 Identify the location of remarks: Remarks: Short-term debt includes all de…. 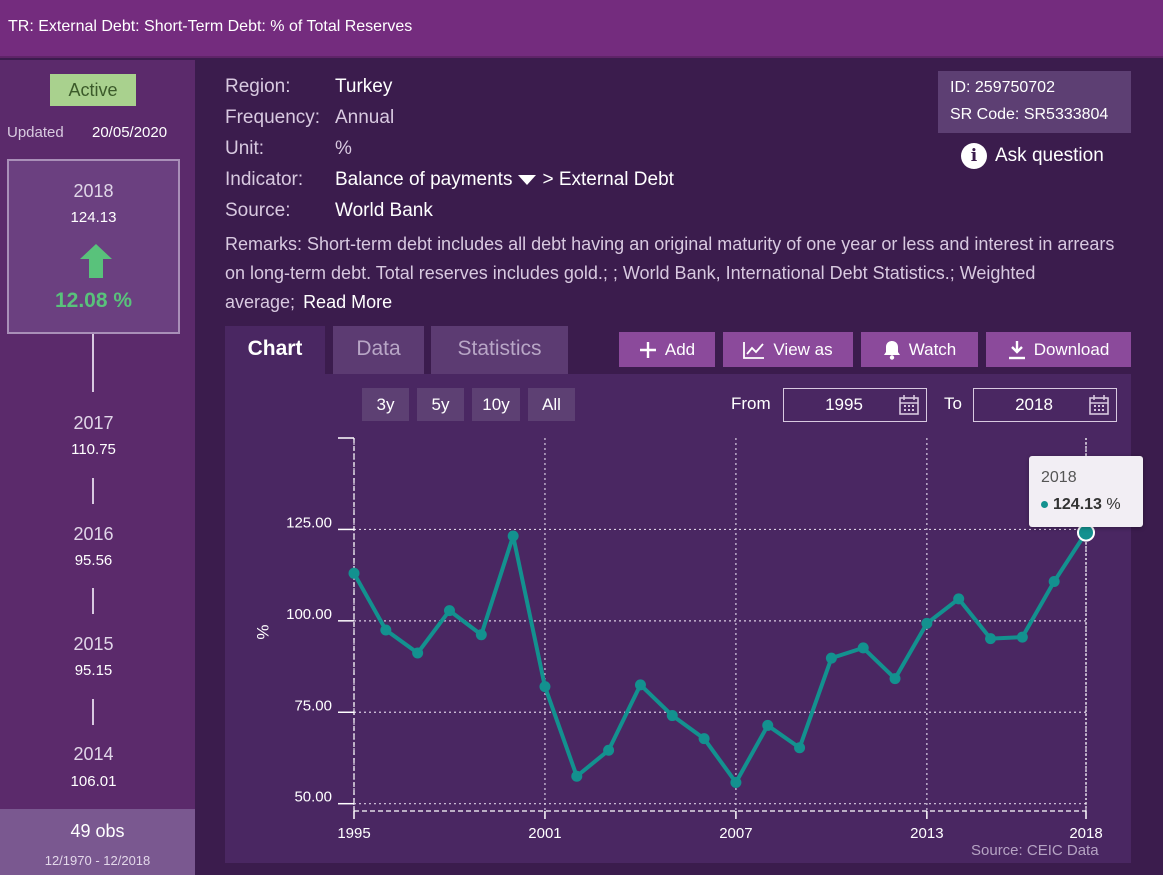
(677, 273).